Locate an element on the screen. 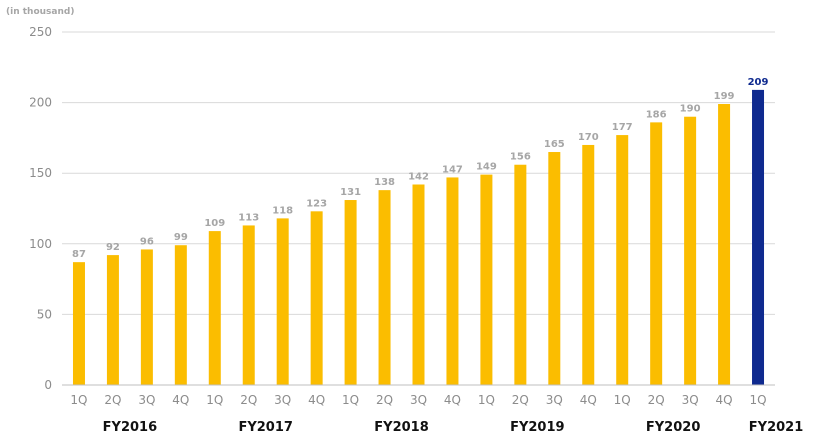 The image size is (813, 448). data-label: 156 is located at coordinates (520, 157).